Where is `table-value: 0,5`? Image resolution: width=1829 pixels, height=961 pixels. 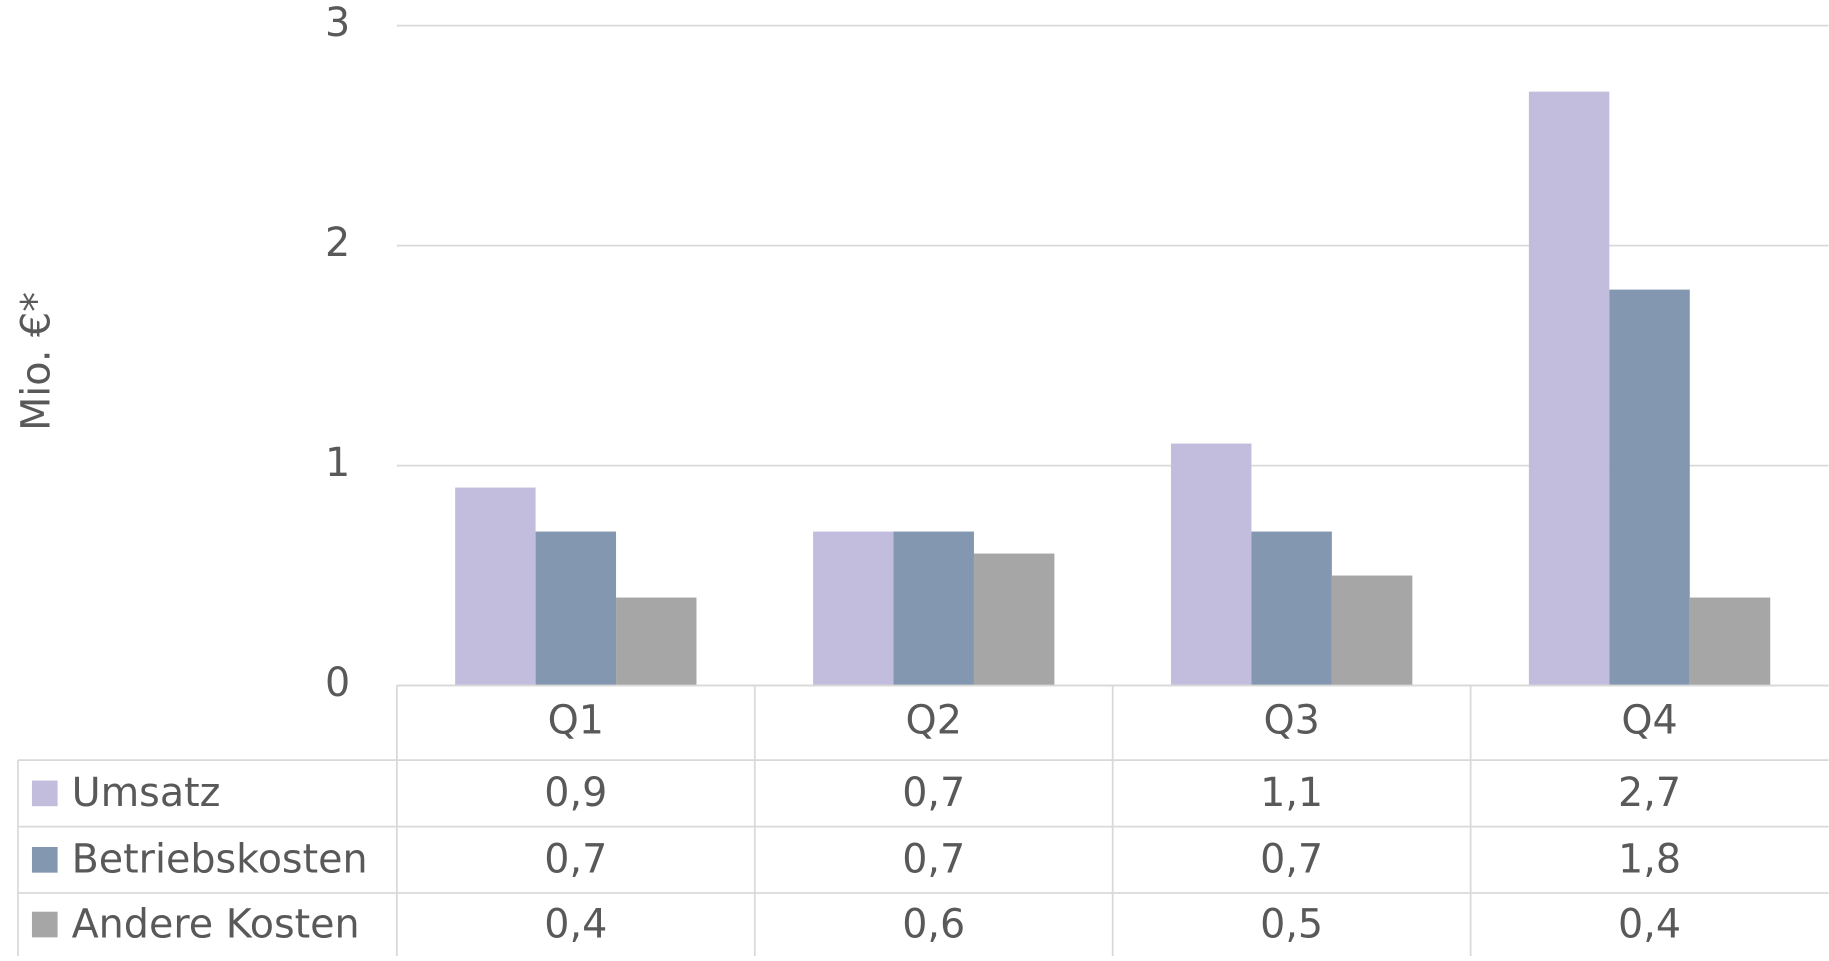
table-value: 0,5 is located at coordinates (1291, 924).